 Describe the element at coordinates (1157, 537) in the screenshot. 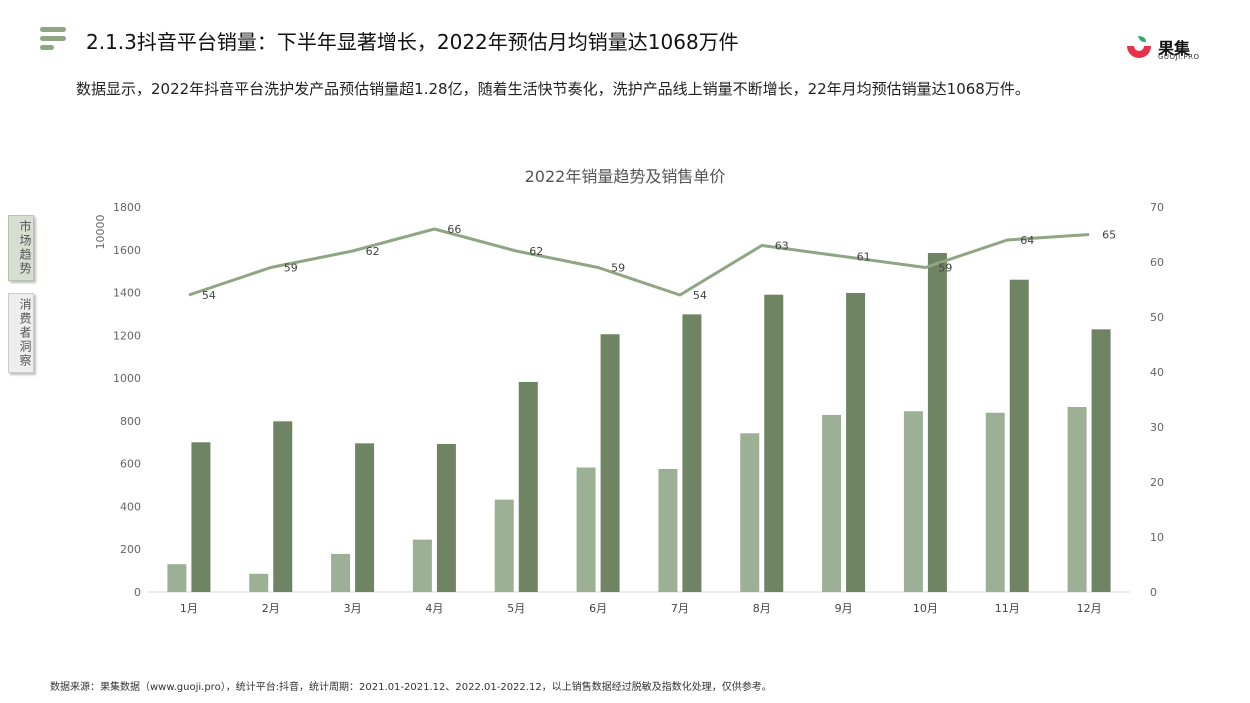

I see `y-right-tick-label: 10` at that location.